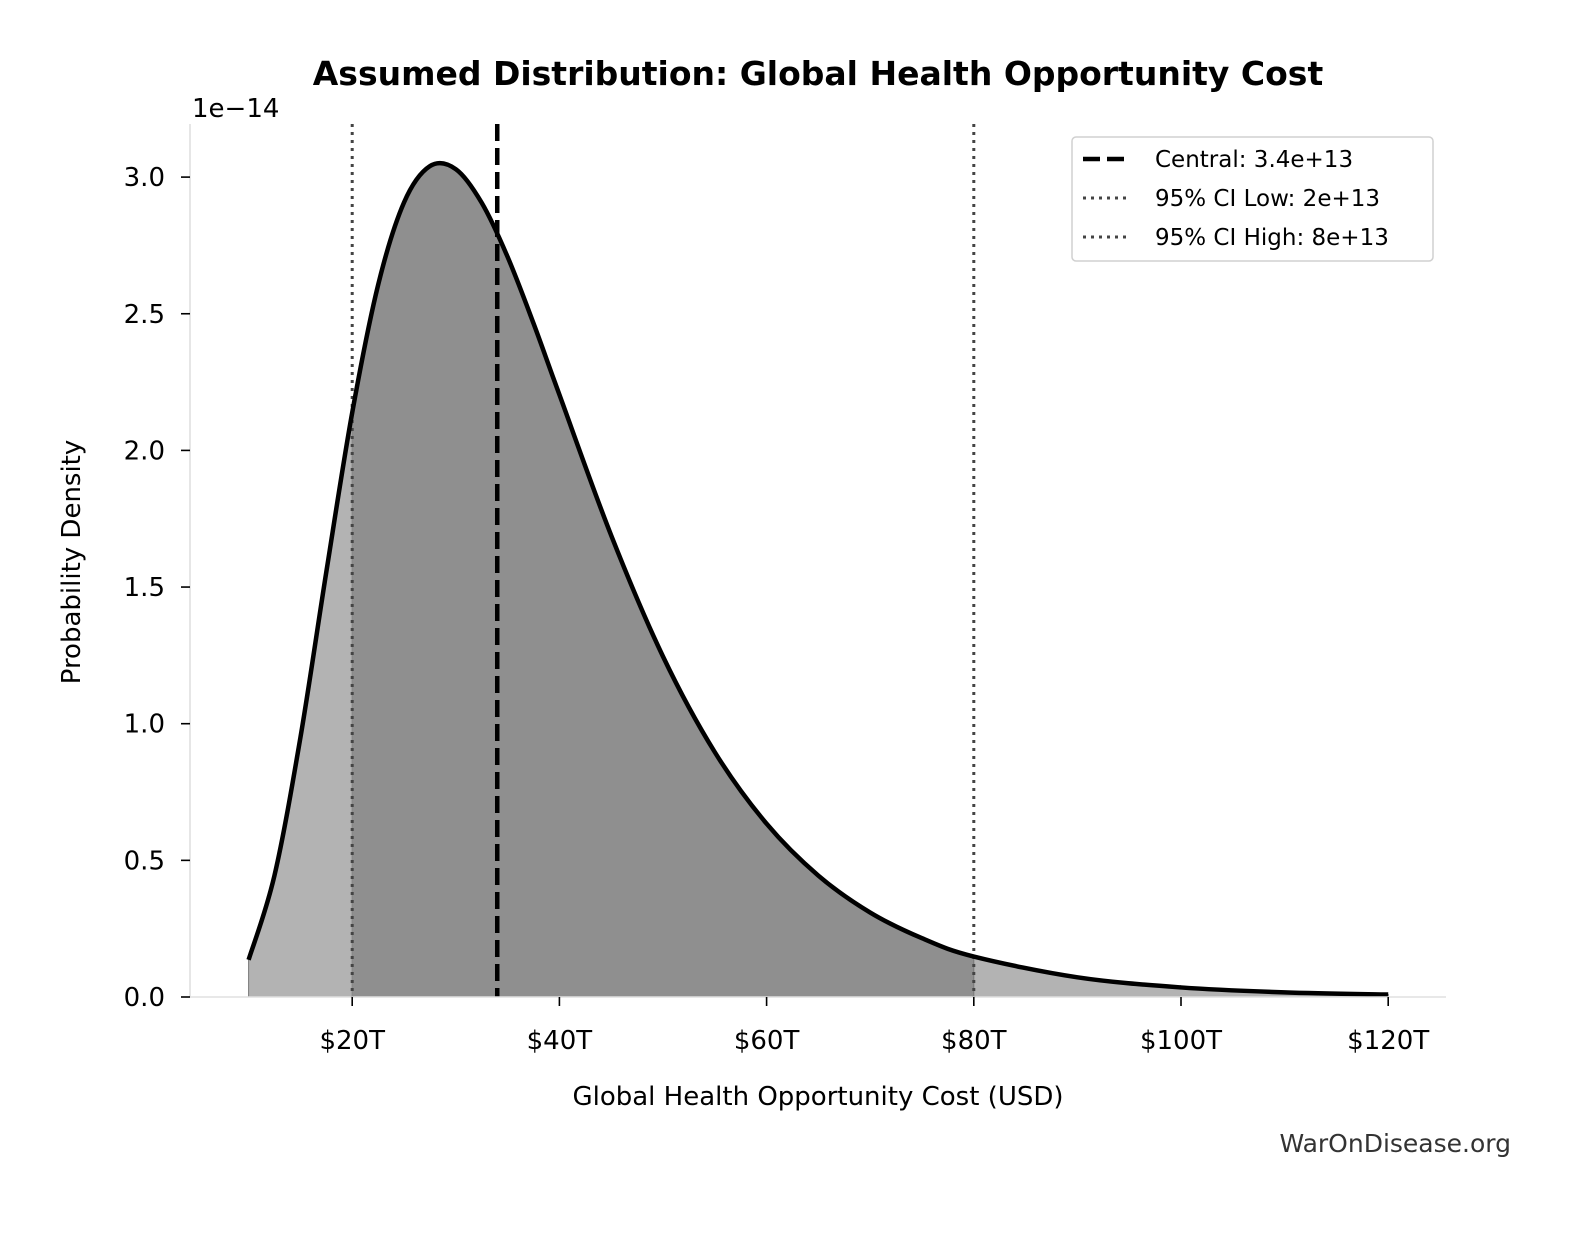 This screenshot has height=1238, width=1593. Describe the element at coordinates (1395, 1143) in the screenshot. I see `watermark: WarOnDisease.org` at that location.